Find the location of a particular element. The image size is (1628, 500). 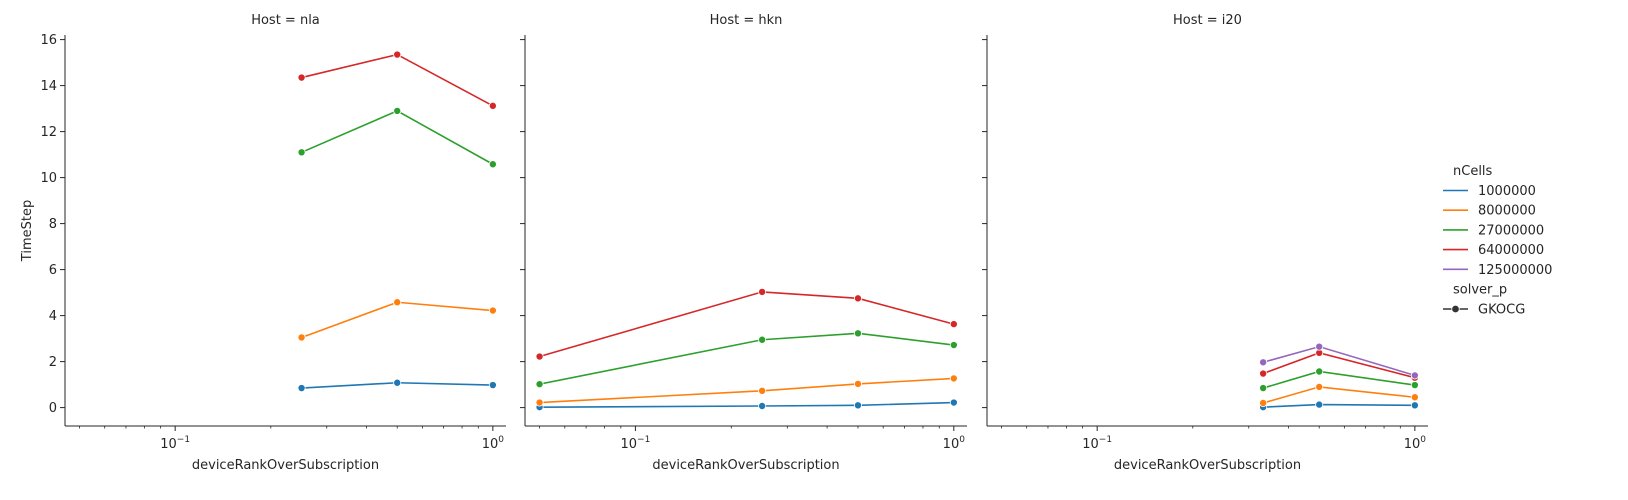

y-tick-label: 12 is located at coordinates (48, 132).